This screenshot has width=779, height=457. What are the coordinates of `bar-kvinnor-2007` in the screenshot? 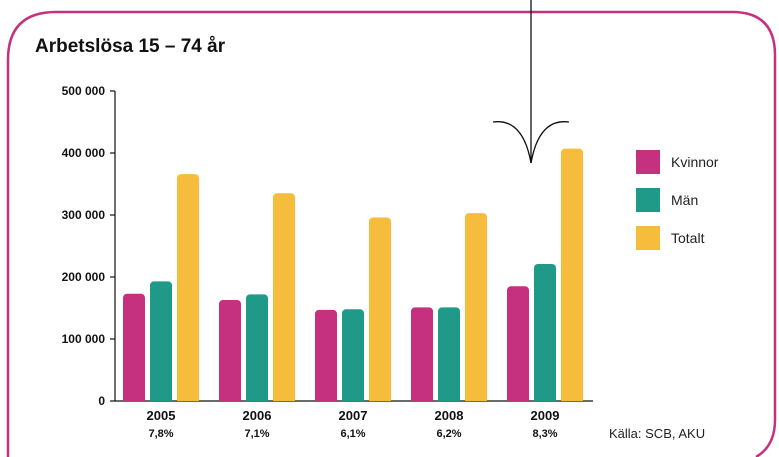 It's located at (326, 355).